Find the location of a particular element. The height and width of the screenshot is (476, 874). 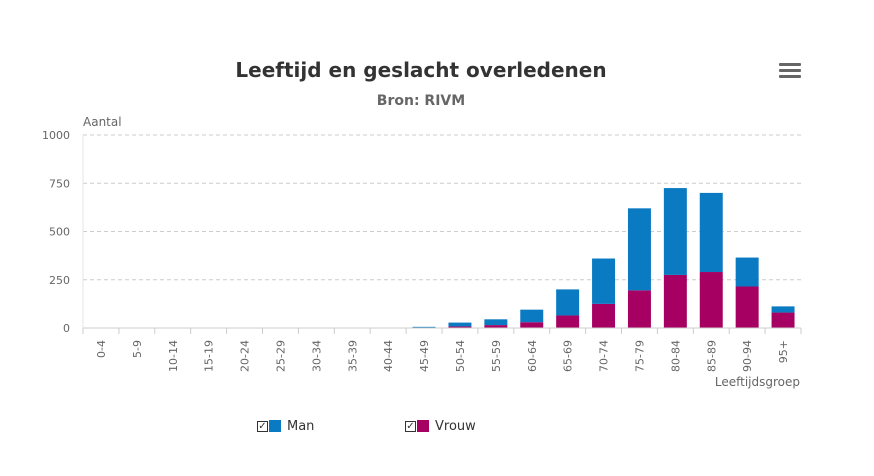

x-tick-label: 20-24 is located at coordinates (245, 356).